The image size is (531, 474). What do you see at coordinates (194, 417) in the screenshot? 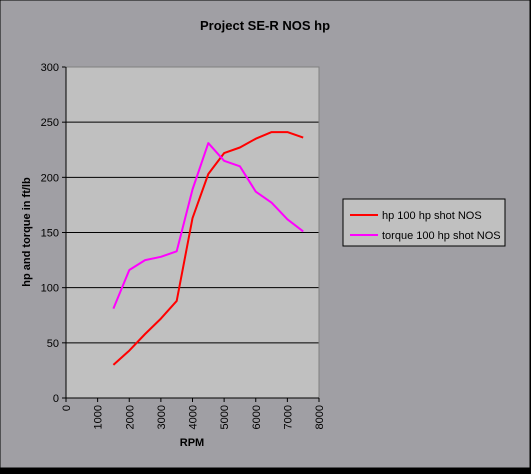
I see `x-tick-label: 4000` at bounding box center [194, 417].